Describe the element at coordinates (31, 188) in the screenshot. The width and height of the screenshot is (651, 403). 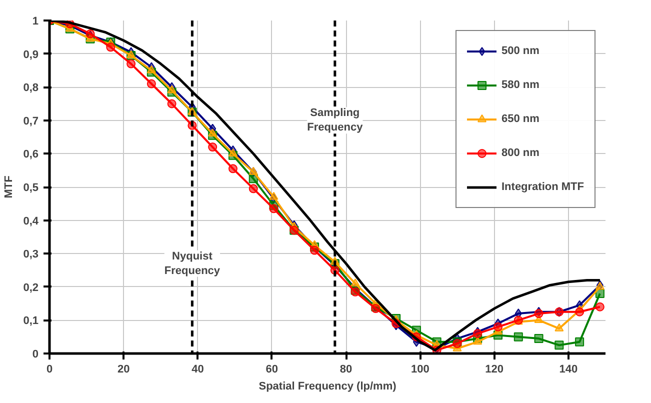
I see `y-tick-label: 0,5` at that location.